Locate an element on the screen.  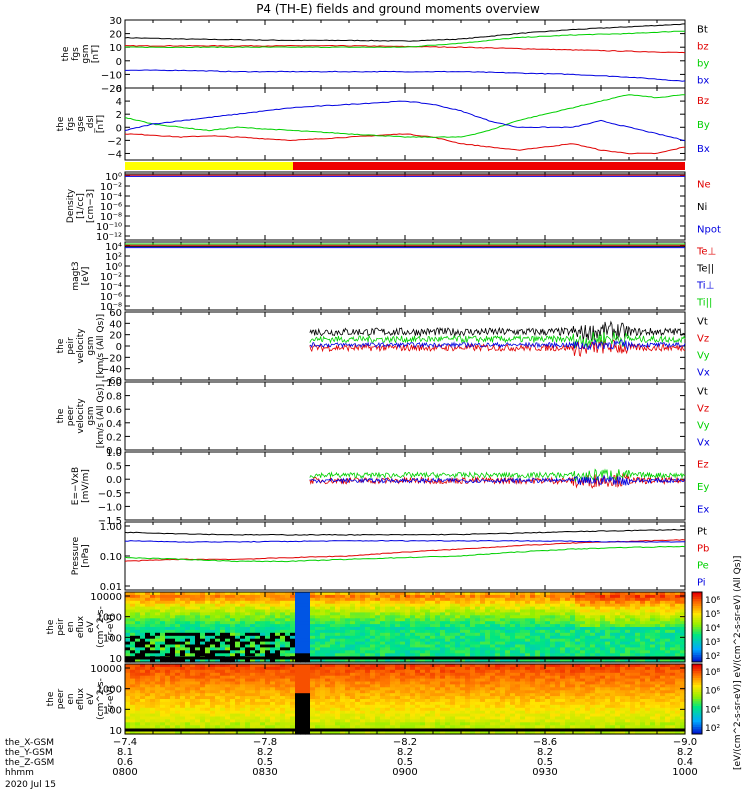
peir_velocity-tick-label: −40 is located at coordinates (111, 370).